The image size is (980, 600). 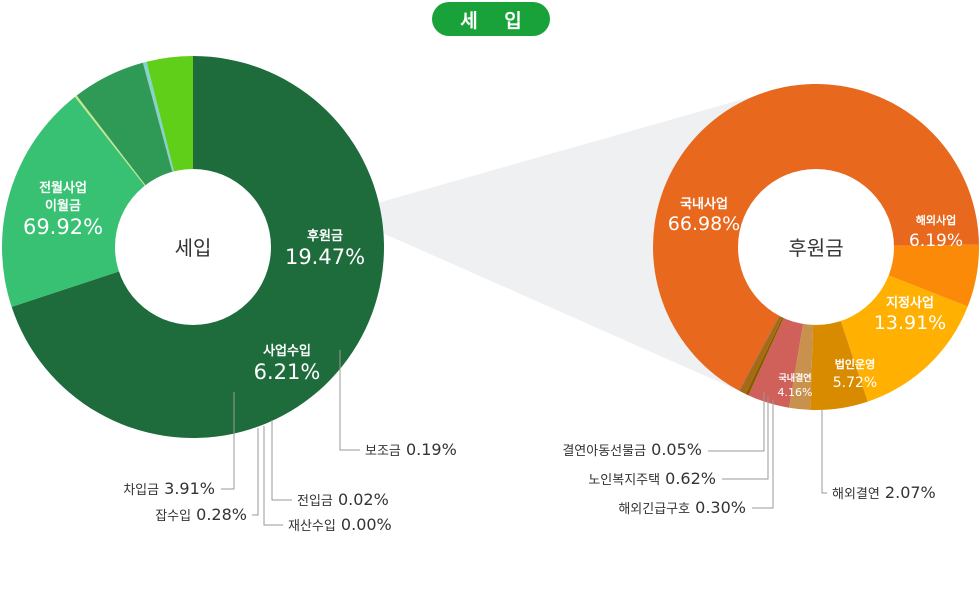 What do you see at coordinates (632, 449) in the screenshot?
I see `slice-label-결연아동선물금: 결연아동선물금 0.05%` at bounding box center [632, 449].